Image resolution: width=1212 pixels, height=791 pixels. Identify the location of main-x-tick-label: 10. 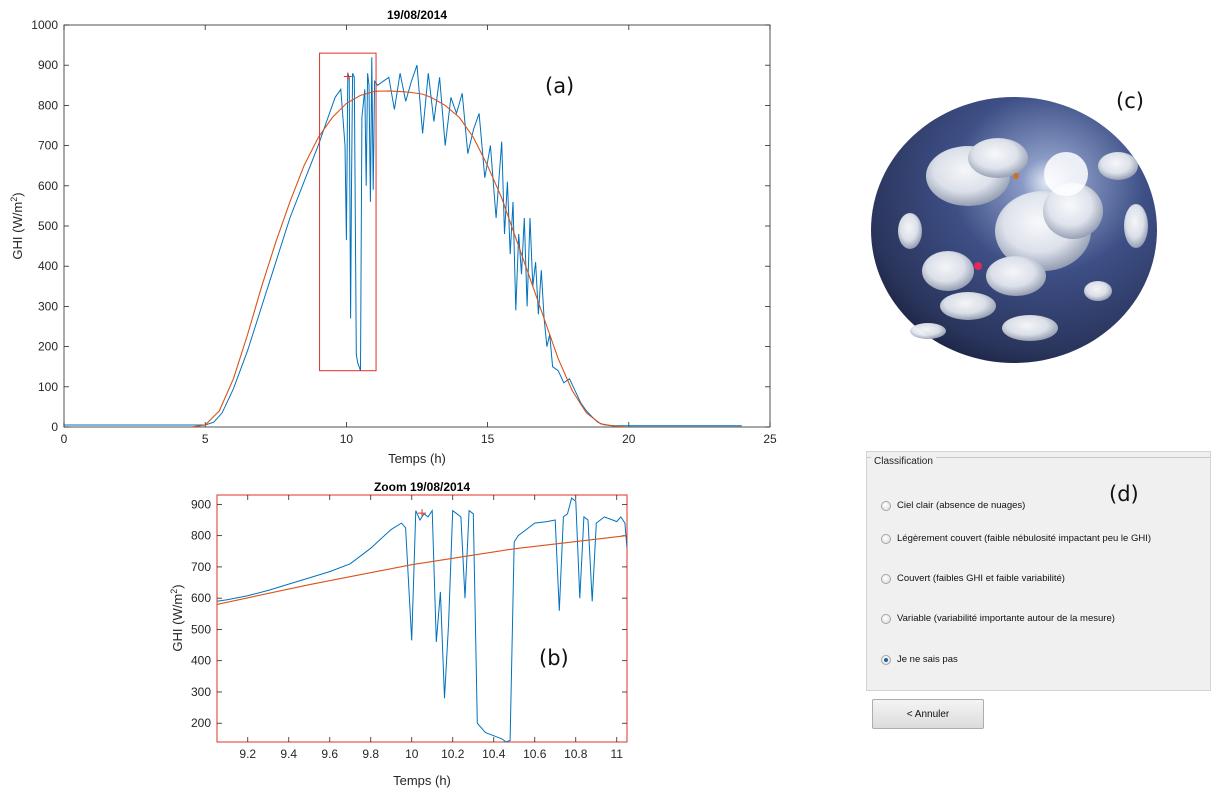
(347, 439).